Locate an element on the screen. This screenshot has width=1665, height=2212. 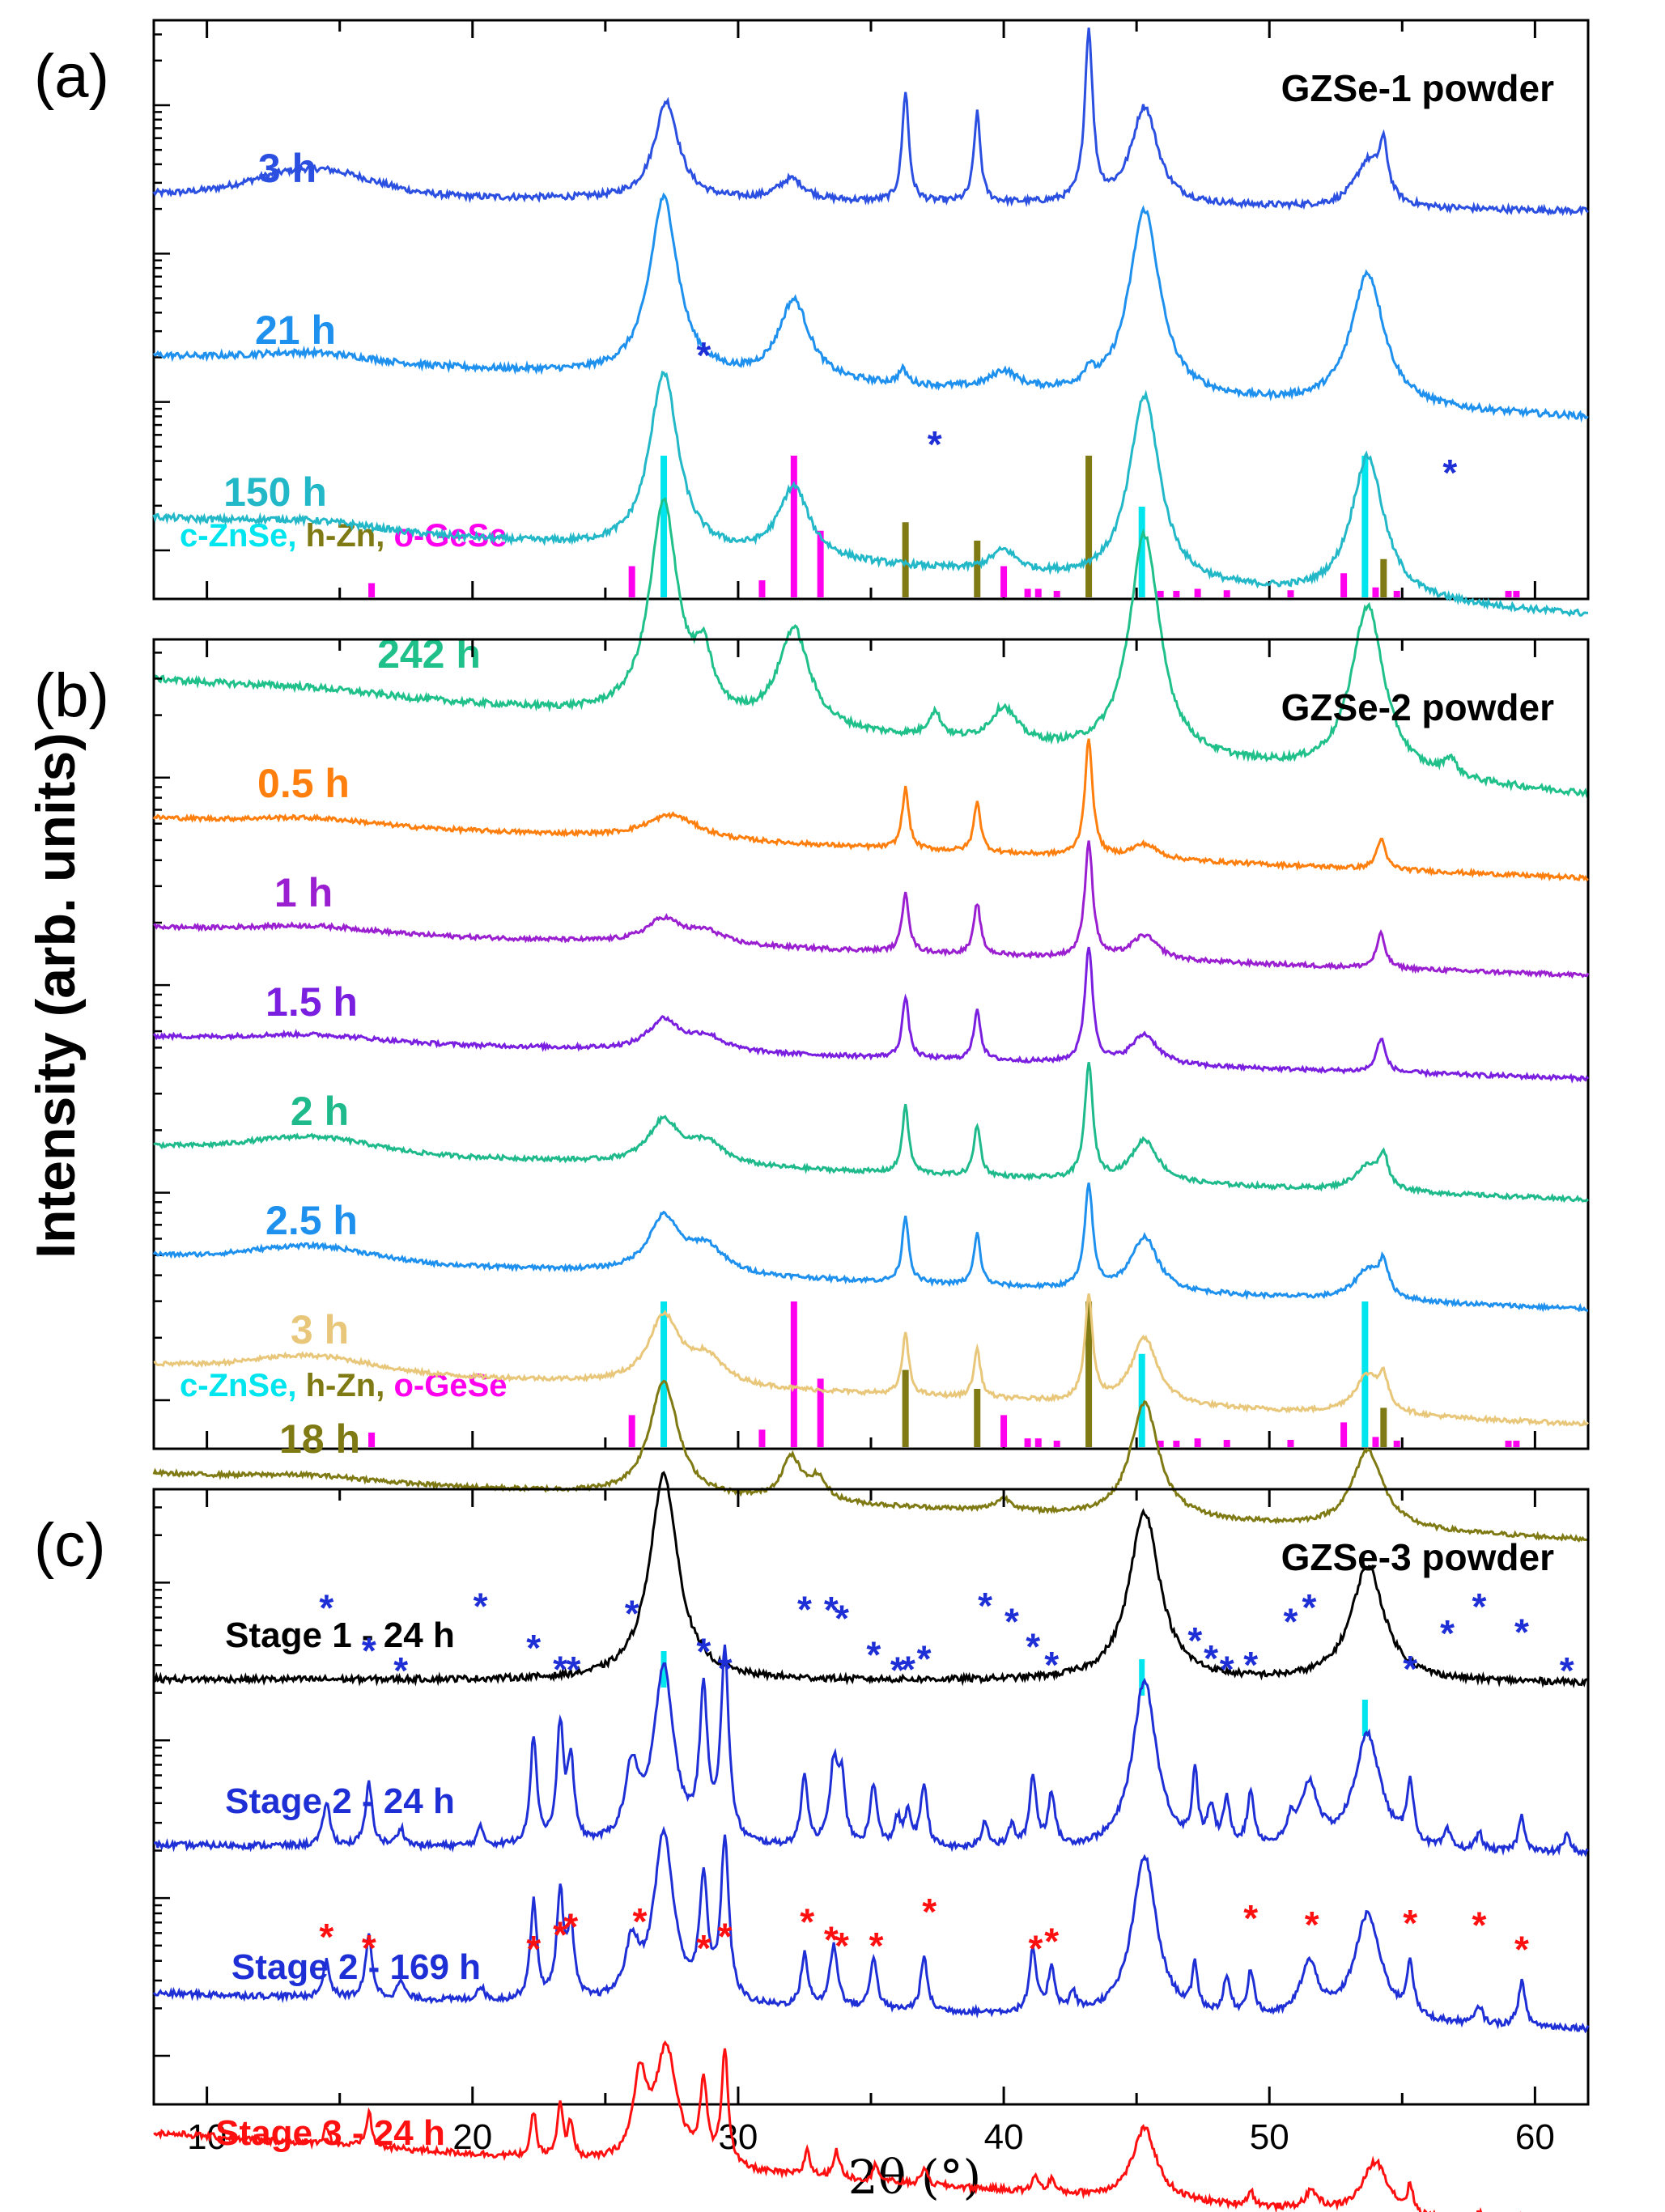
panel-title: GZSe-1 powder is located at coordinates (1417, 88).